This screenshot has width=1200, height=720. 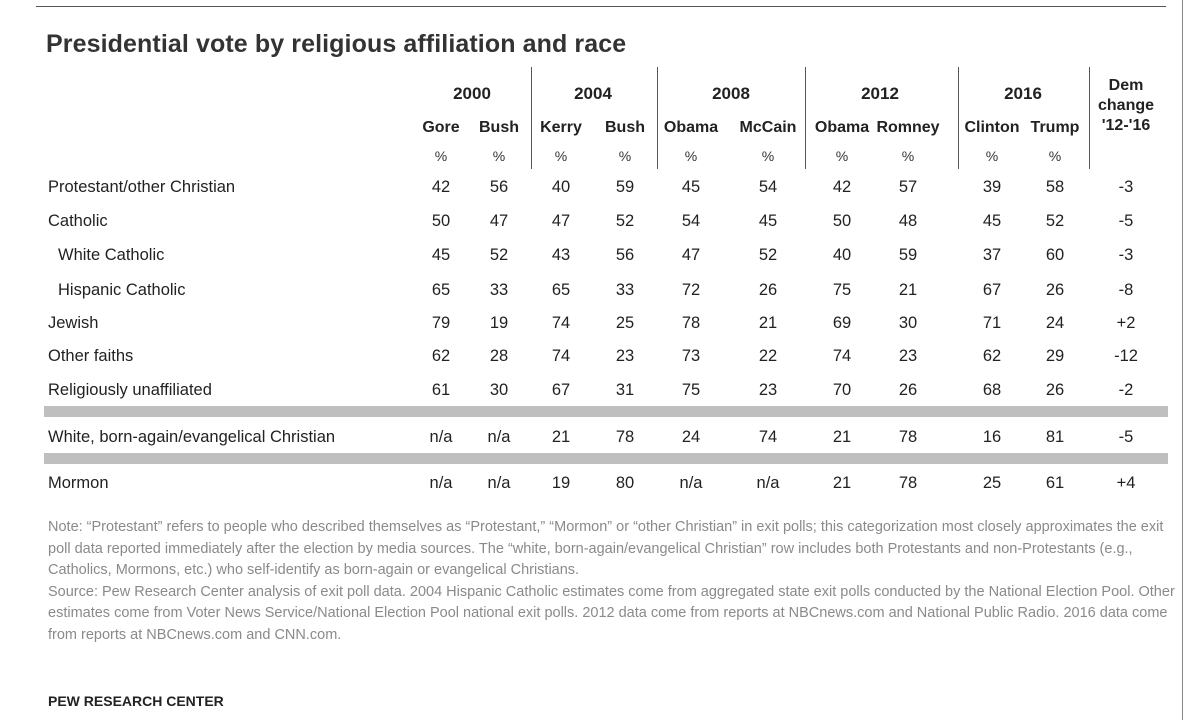 What do you see at coordinates (768, 127) in the screenshot?
I see `candidate-header: McCain` at bounding box center [768, 127].